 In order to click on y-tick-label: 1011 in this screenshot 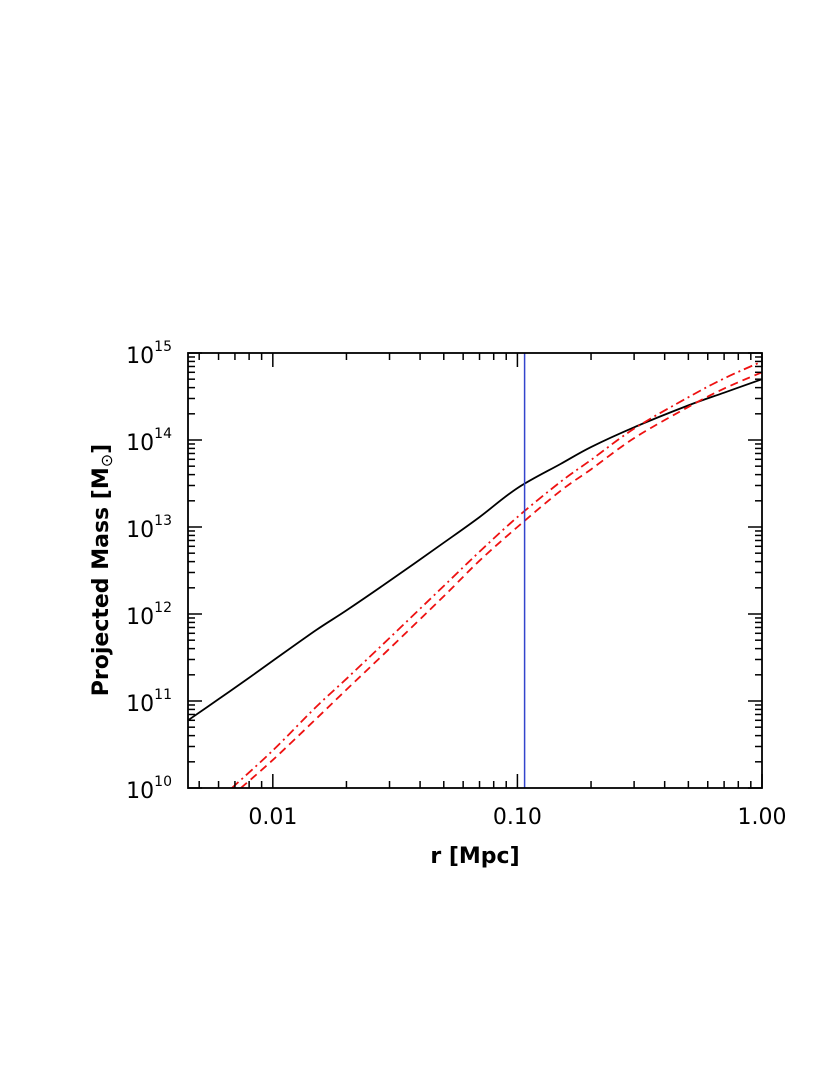, I will do `click(149, 702)`.